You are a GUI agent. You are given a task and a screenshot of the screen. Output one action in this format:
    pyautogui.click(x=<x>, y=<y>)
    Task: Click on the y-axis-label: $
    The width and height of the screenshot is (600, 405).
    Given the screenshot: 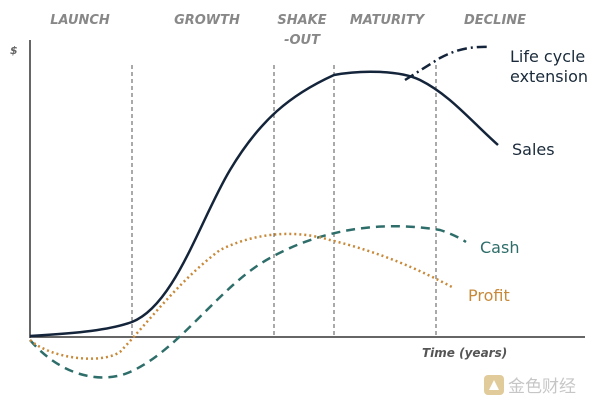 What is the action you would take?
    pyautogui.click(x=14, y=50)
    